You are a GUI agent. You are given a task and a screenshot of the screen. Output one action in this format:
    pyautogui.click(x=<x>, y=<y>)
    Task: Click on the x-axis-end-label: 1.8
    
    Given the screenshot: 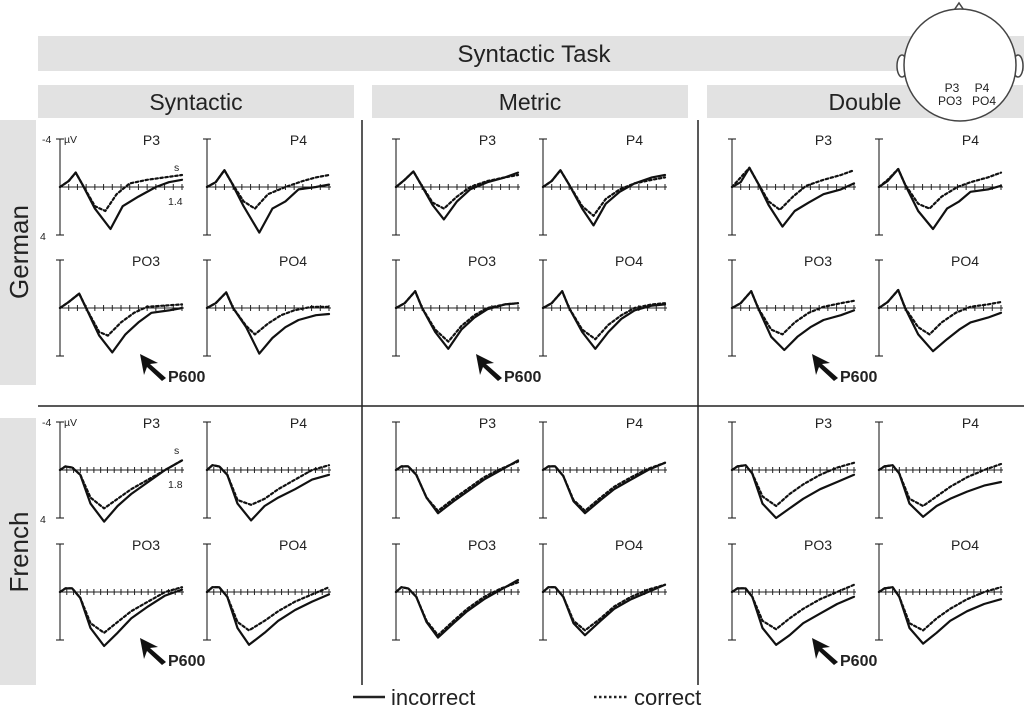 What is the action you would take?
    pyautogui.click(x=175, y=485)
    